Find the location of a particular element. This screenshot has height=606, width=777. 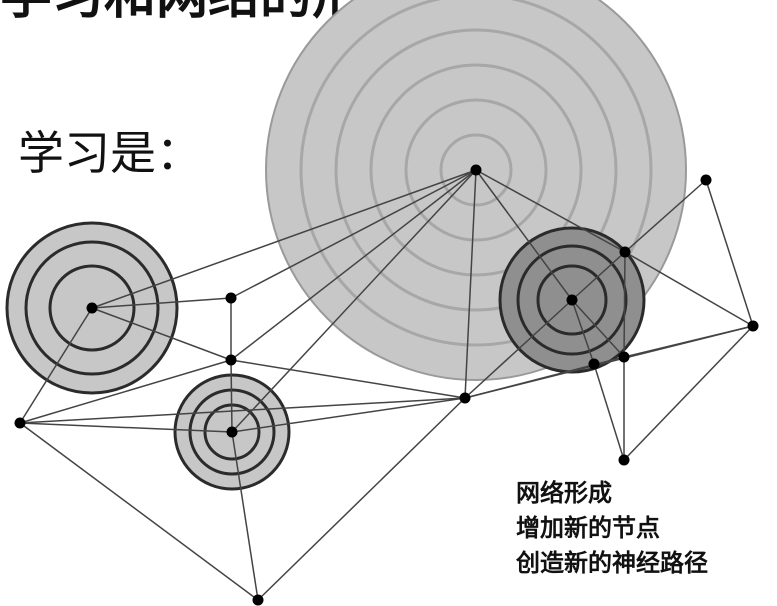

page-title: 学习和网络的形成 is located at coordinates (208, 11).